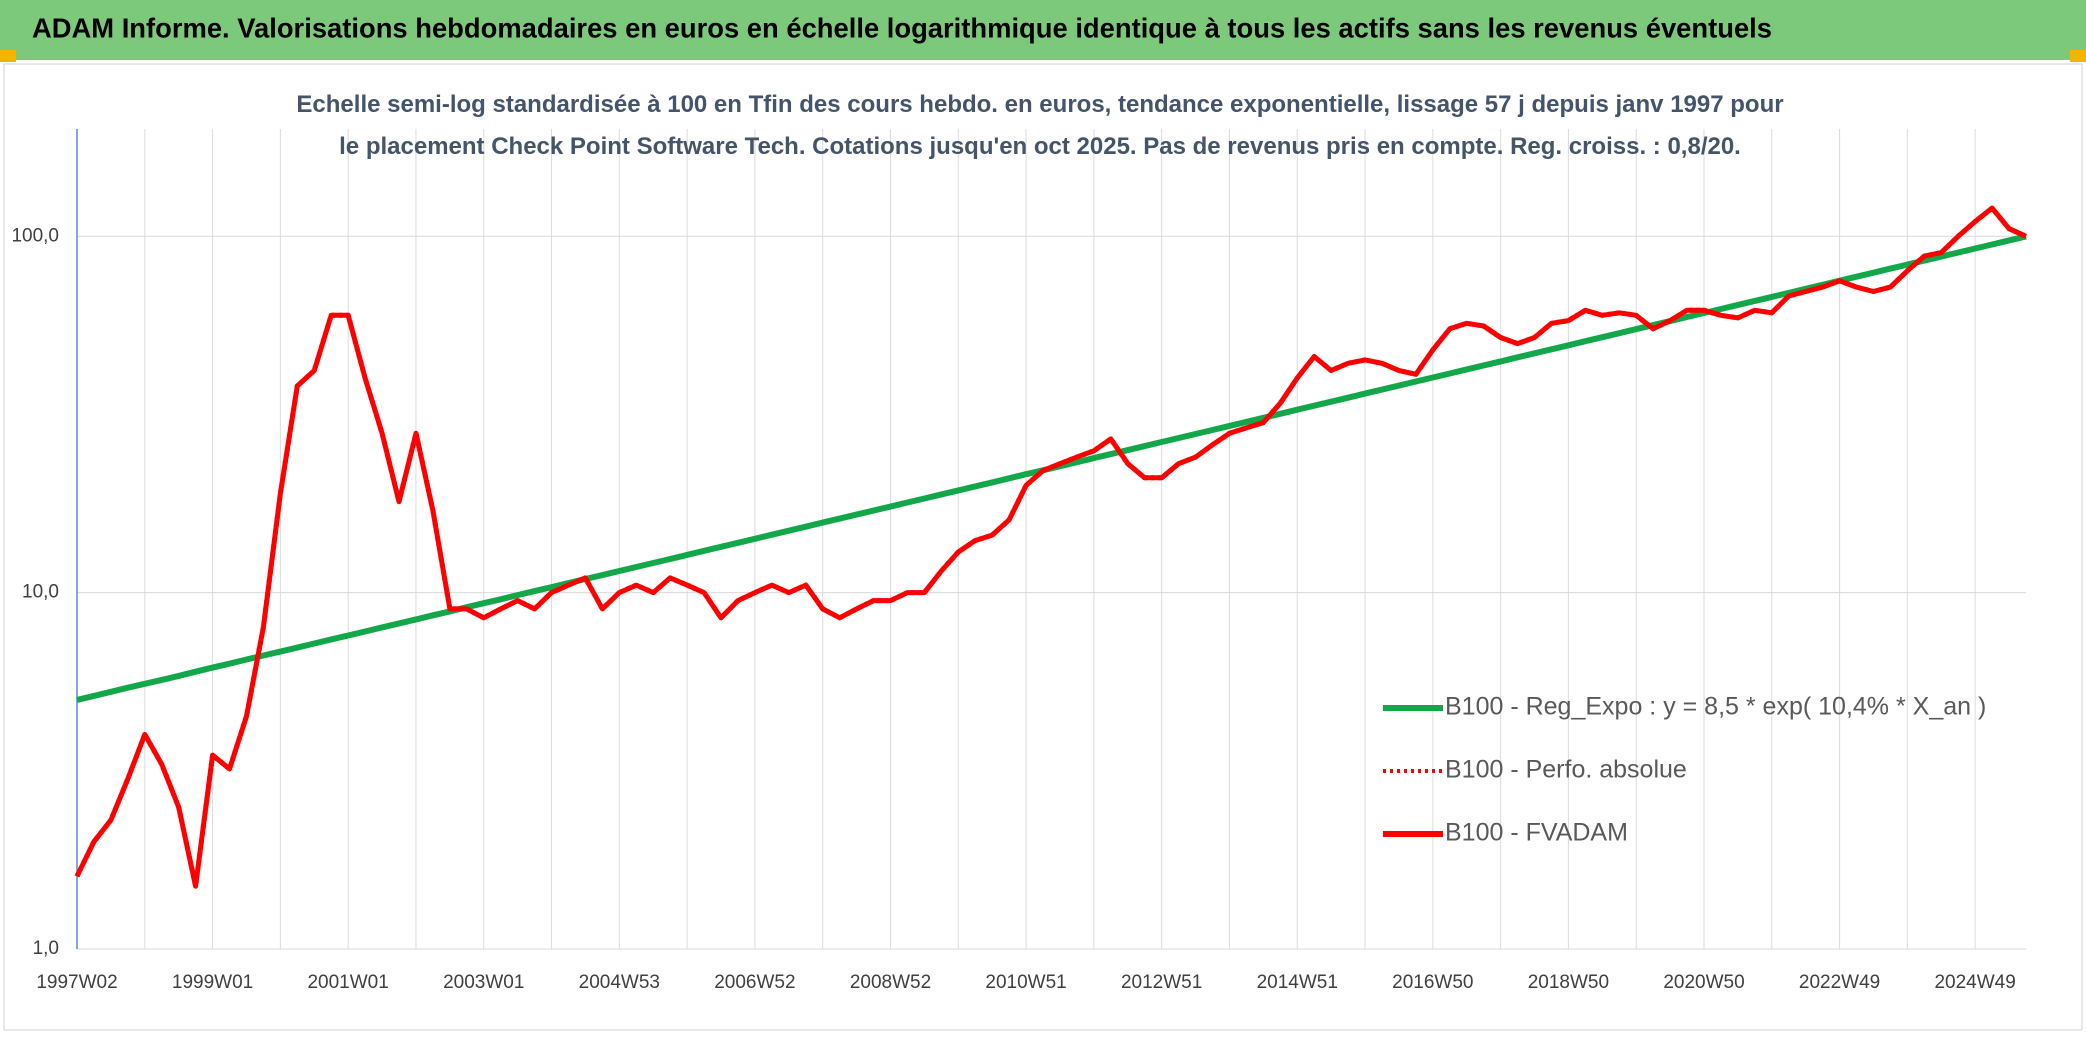 This screenshot has height=1038, width=2086. Describe the element at coordinates (46, 948) in the screenshot. I see `y-tick-label: 1,0` at that location.